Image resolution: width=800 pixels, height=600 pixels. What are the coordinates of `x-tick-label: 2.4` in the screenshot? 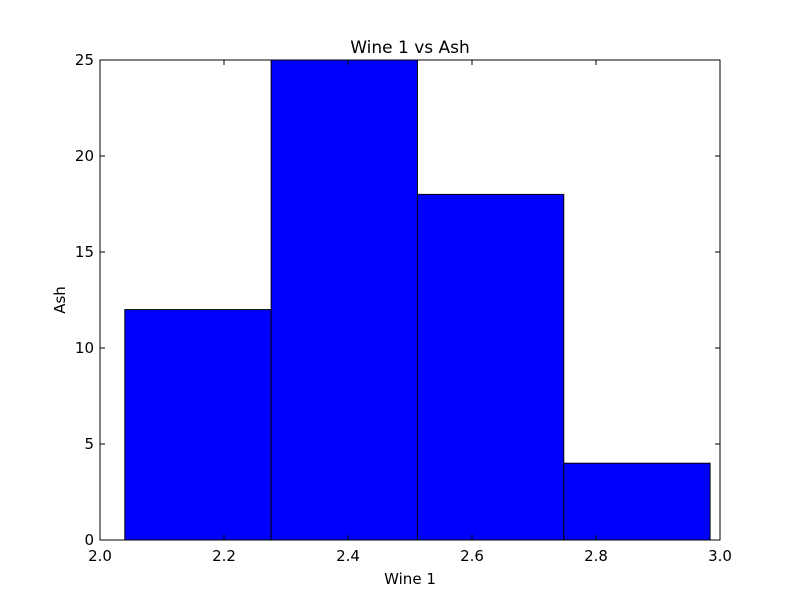 It's located at (348, 556).